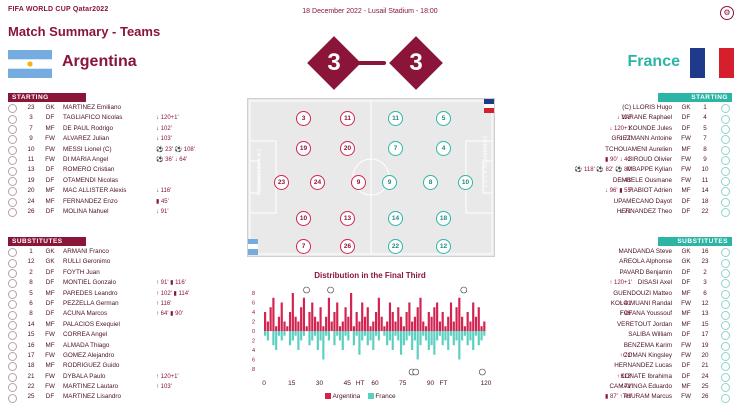 This screenshot has width=740, height=415. I want to click on goal-marker-icon, so click(415, 372).